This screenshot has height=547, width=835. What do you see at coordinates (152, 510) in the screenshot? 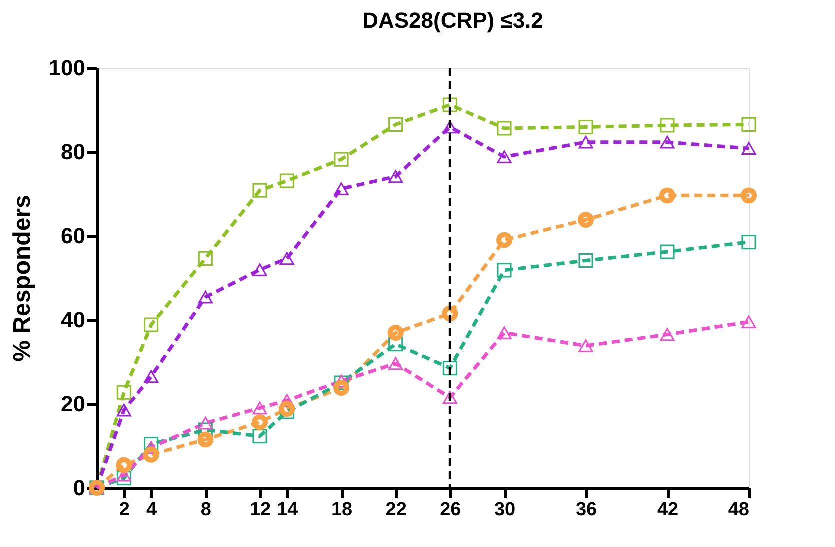
I see `x-tick-label: 4` at bounding box center [152, 510].